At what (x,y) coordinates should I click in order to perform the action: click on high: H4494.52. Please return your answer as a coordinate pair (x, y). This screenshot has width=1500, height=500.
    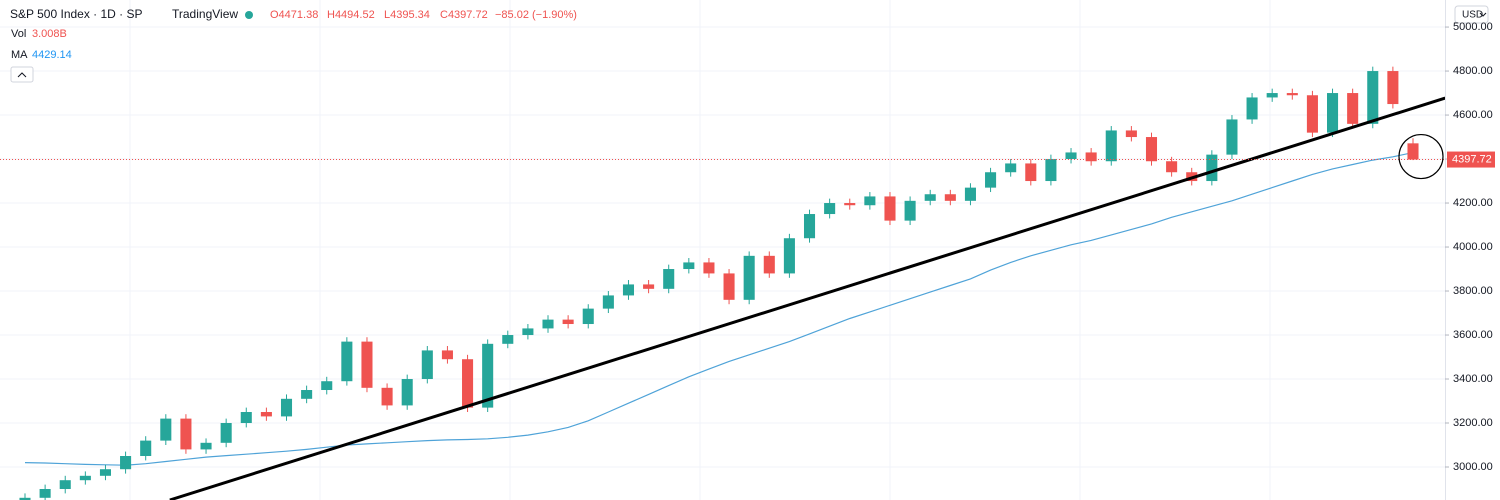
    Looking at the image, I should click on (351, 15).